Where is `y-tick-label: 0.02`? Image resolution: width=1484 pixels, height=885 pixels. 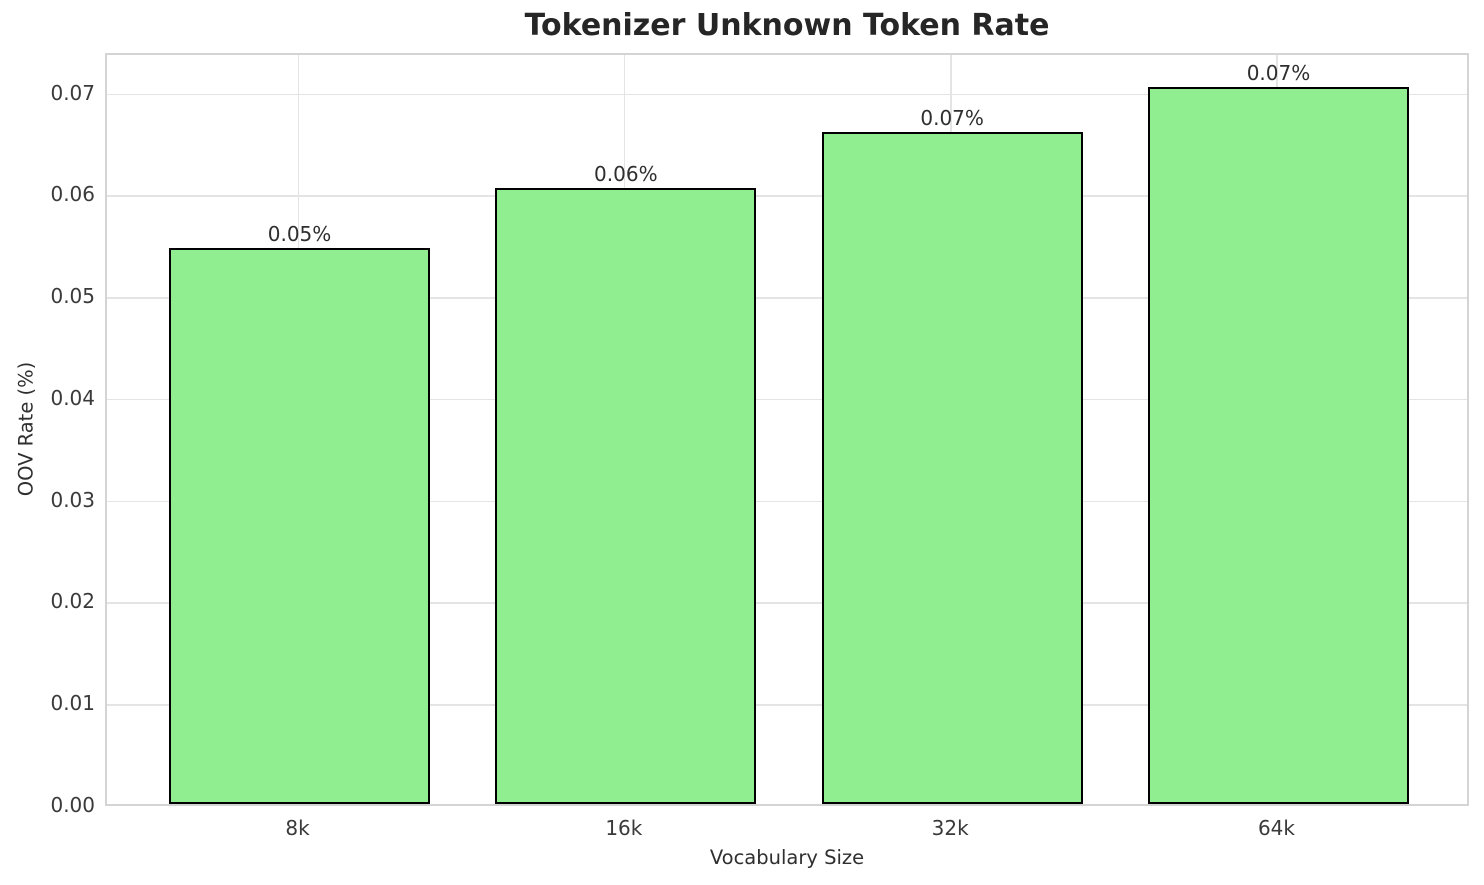 y-tick-label: 0.02 is located at coordinates (72, 601).